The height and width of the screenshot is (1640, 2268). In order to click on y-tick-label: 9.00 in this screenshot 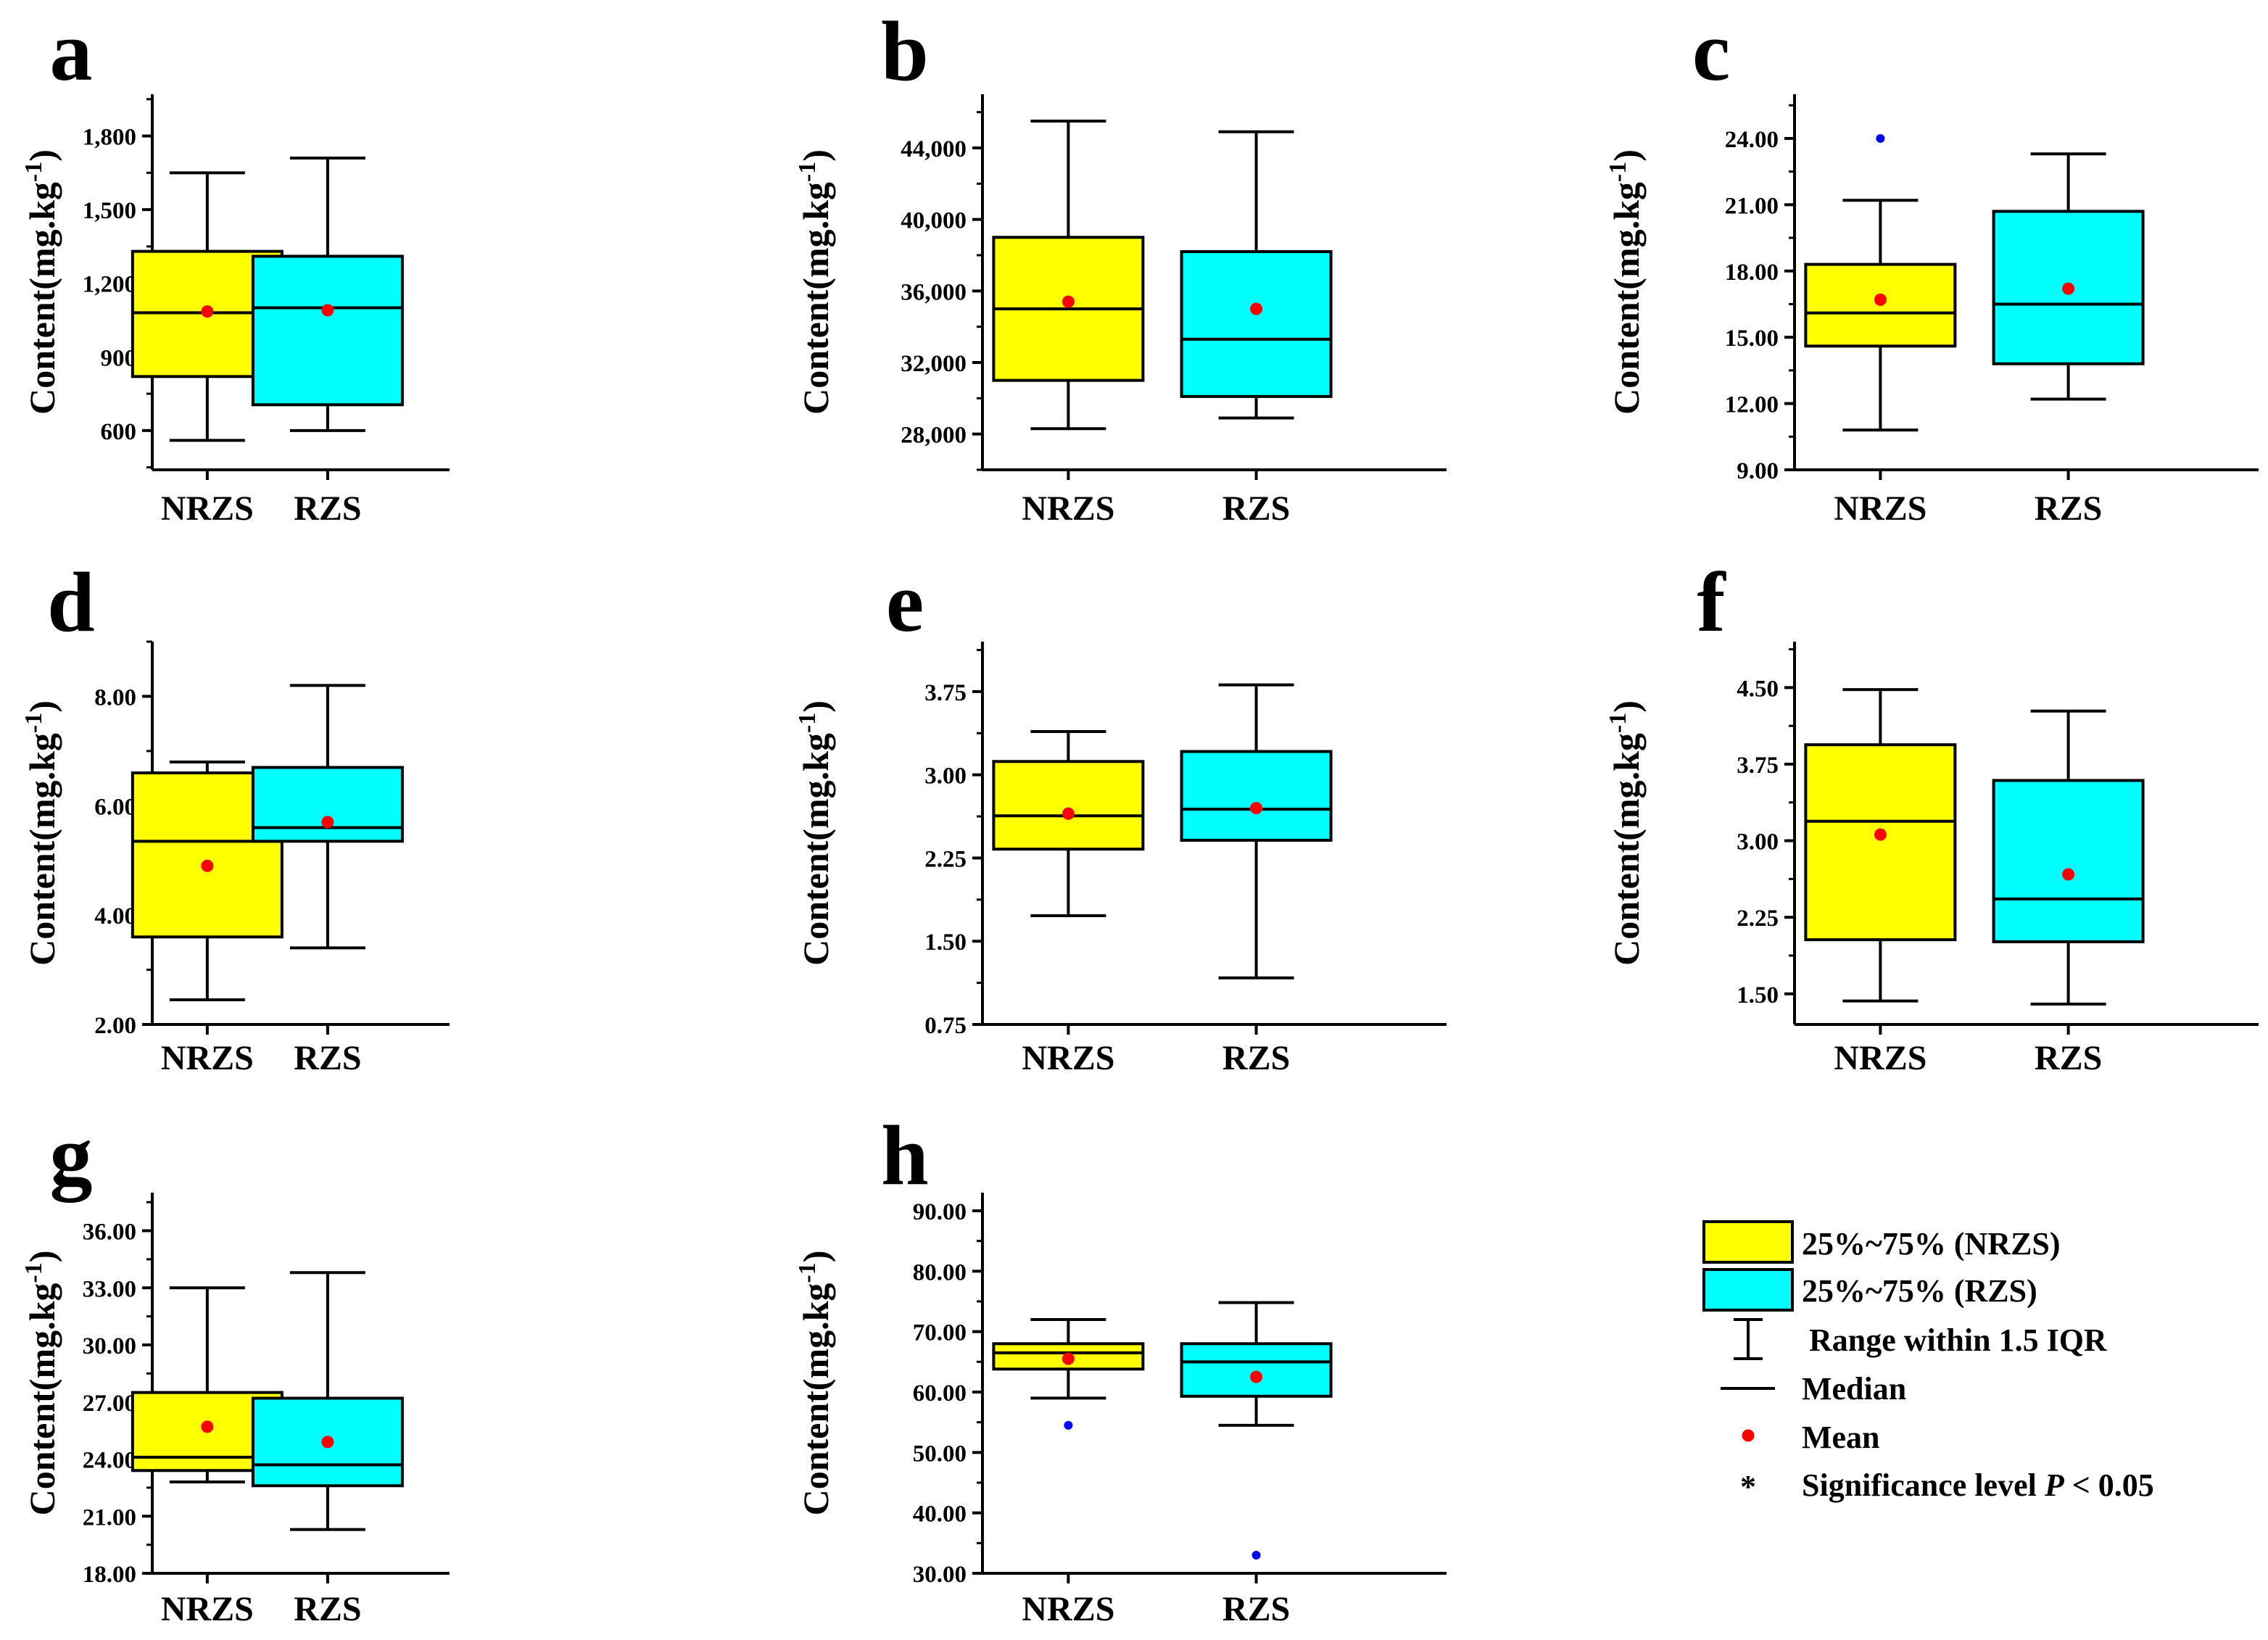, I will do `click(1758, 471)`.